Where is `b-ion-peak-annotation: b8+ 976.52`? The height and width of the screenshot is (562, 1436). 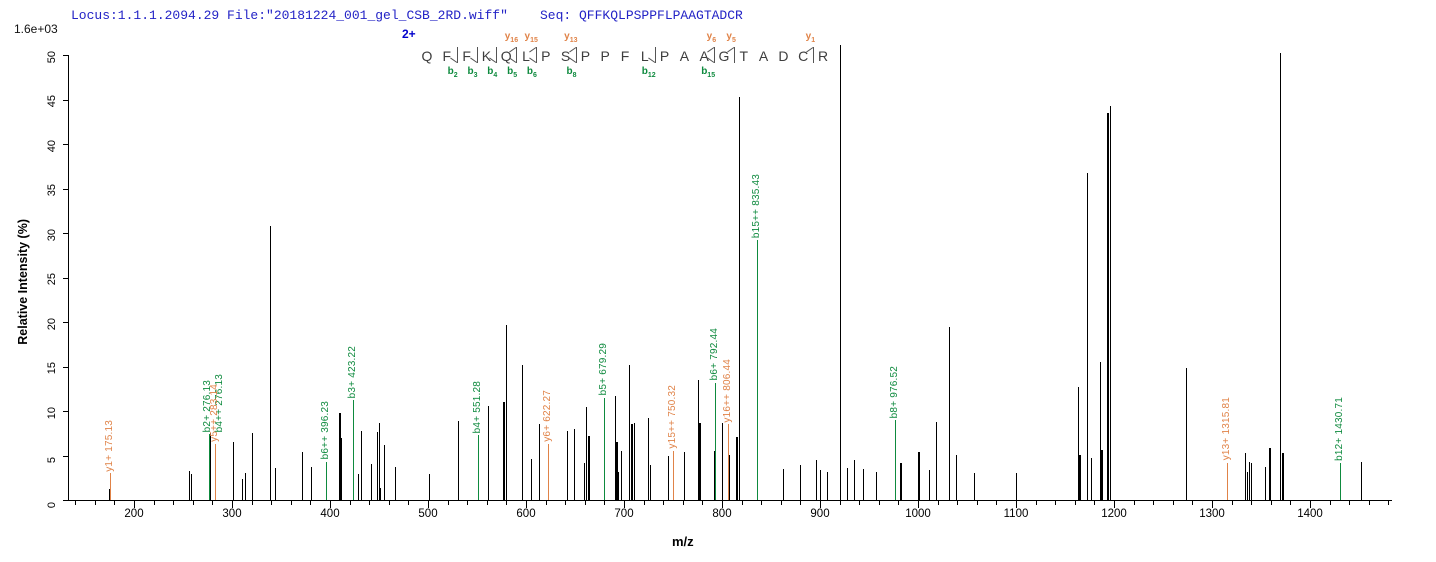
b-ion-peak-annotation: b8+ 976.52 is located at coordinates (894, 391).